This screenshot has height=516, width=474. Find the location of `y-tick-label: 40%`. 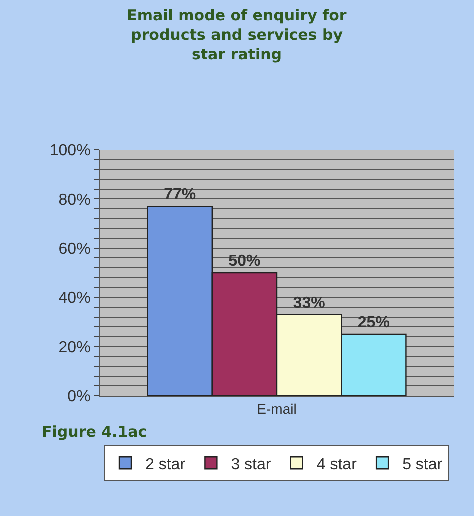

y-tick-label: 40% is located at coordinates (74, 299).